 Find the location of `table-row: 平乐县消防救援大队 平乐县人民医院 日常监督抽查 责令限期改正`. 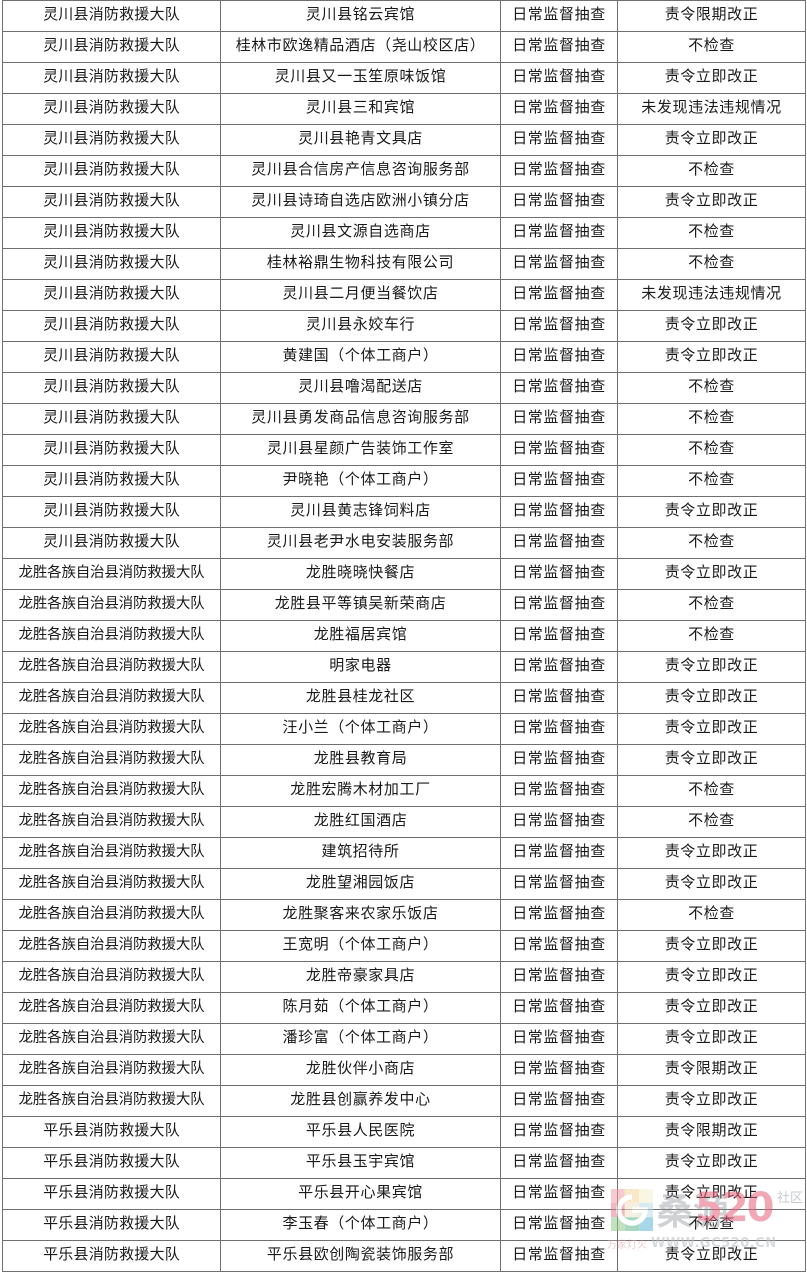

table-row: 平乐县消防救援大队 平乐县人民医院 日常监督抽查 责令限期改正 is located at coordinates (404, 1132).